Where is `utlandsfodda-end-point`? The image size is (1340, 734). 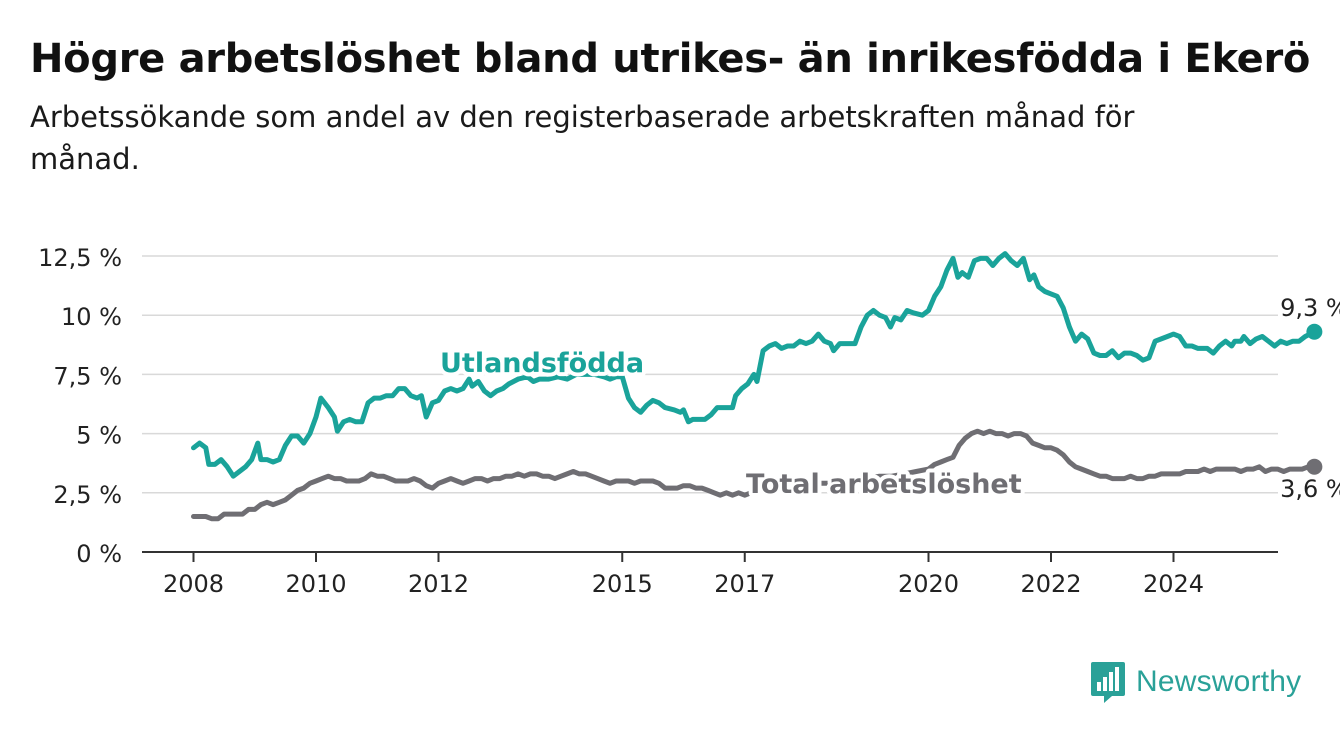 utlandsfodda-end-point is located at coordinates (1314, 331).